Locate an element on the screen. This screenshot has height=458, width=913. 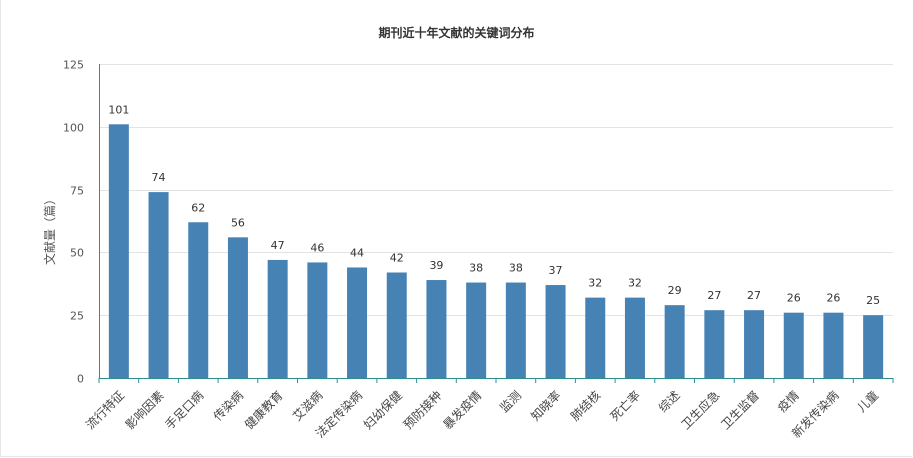
y-tick-label: 125 is located at coordinates (73, 65).